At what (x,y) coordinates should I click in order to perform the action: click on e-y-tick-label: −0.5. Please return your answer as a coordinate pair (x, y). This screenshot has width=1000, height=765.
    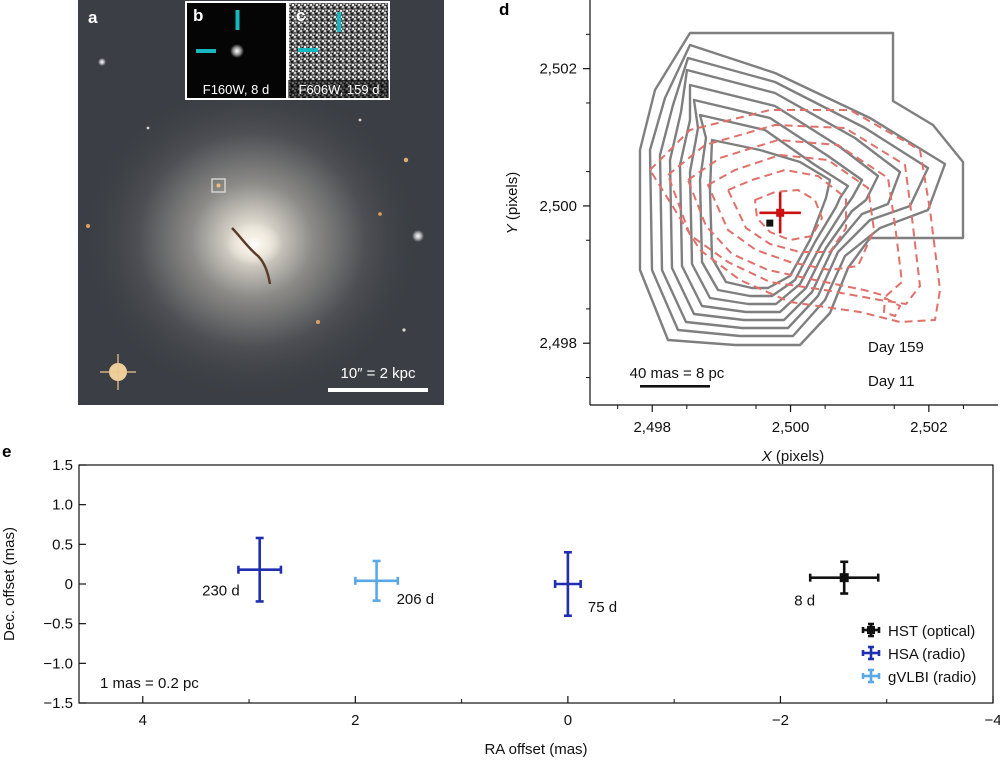
    Looking at the image, I should click on (58, 624).